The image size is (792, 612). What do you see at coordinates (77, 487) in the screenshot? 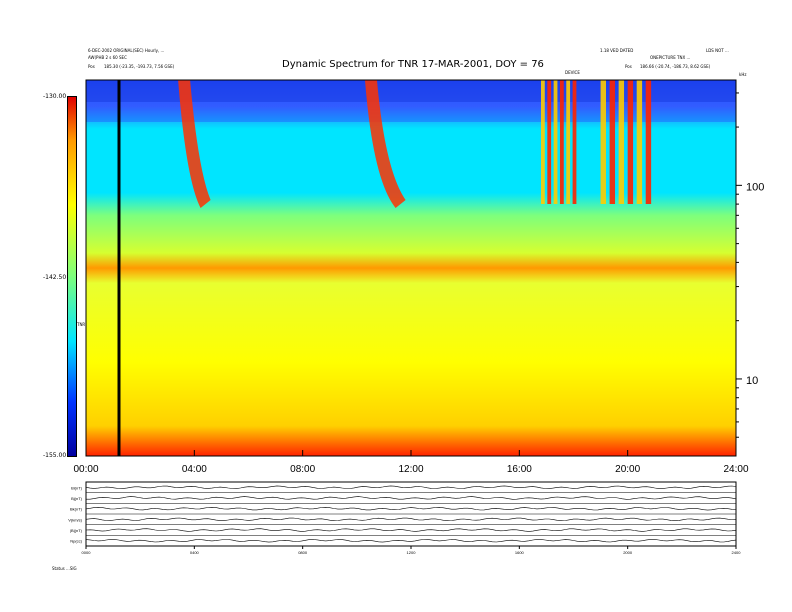
I see `lower-label-0: Bi(nT)` at bounding box center [77, 487].